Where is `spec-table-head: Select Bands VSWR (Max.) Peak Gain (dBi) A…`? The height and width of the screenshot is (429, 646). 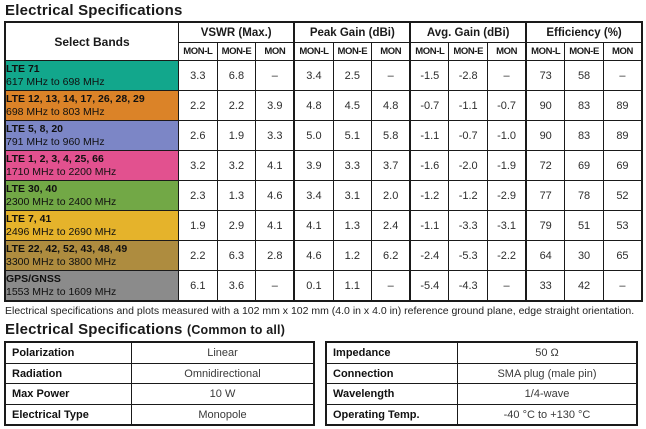 spec-table-head: Select Bands VSWR (Max.) Peak Gain (dBi) A… is located at coordinates (323, 41).